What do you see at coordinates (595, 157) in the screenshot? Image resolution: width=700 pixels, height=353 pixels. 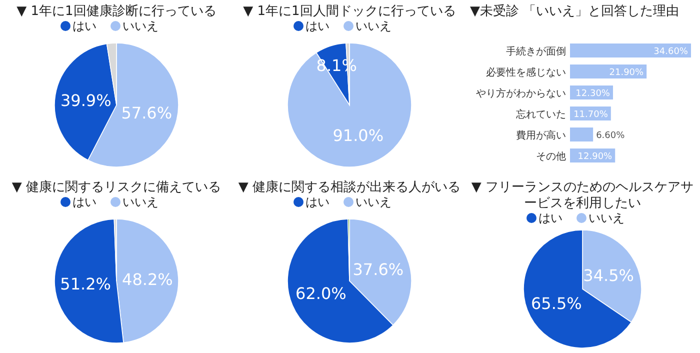 I see `data-label: 12.90%` at bounding box center [595, 157].